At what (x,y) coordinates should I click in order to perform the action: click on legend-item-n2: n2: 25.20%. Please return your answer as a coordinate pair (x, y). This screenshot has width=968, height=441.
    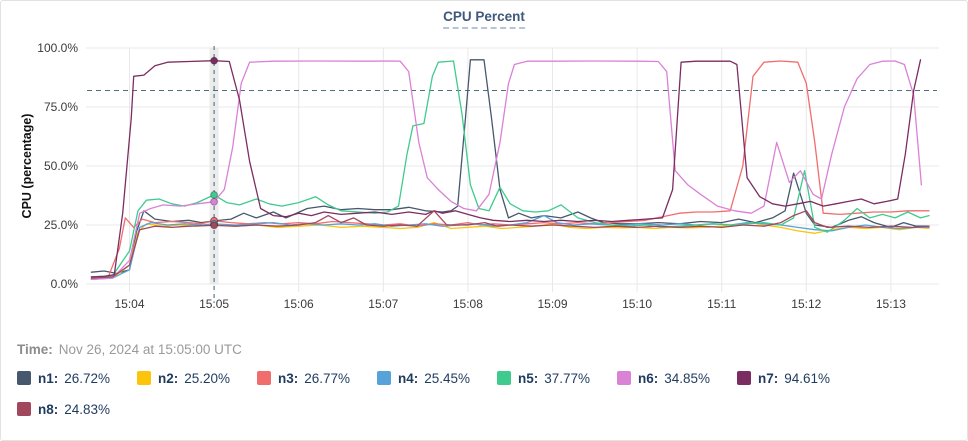
    Looking at the image, I should click on (197, 378).